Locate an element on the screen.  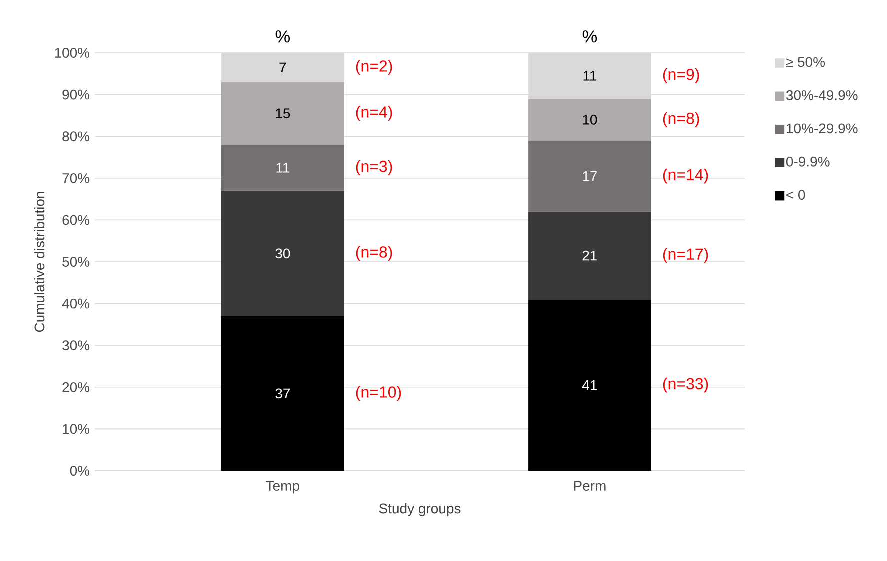
y-tick-label: 30% is located at coordinates (76, 345).